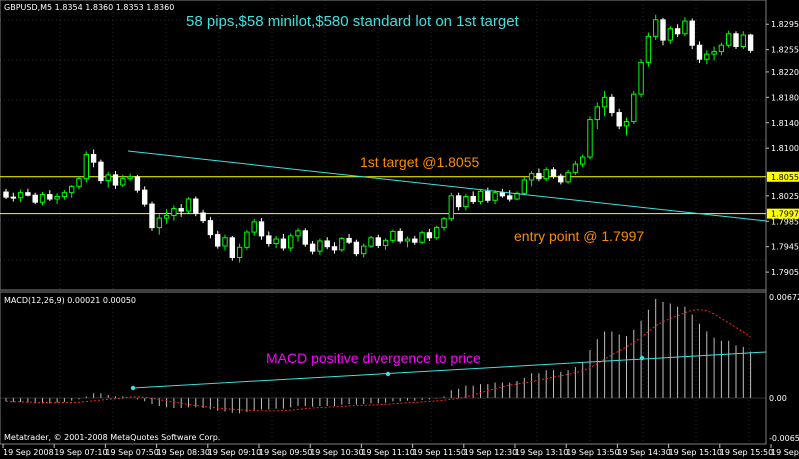  I want to click on time-tick-label: 19 Sep 2008, so click(28, 452).